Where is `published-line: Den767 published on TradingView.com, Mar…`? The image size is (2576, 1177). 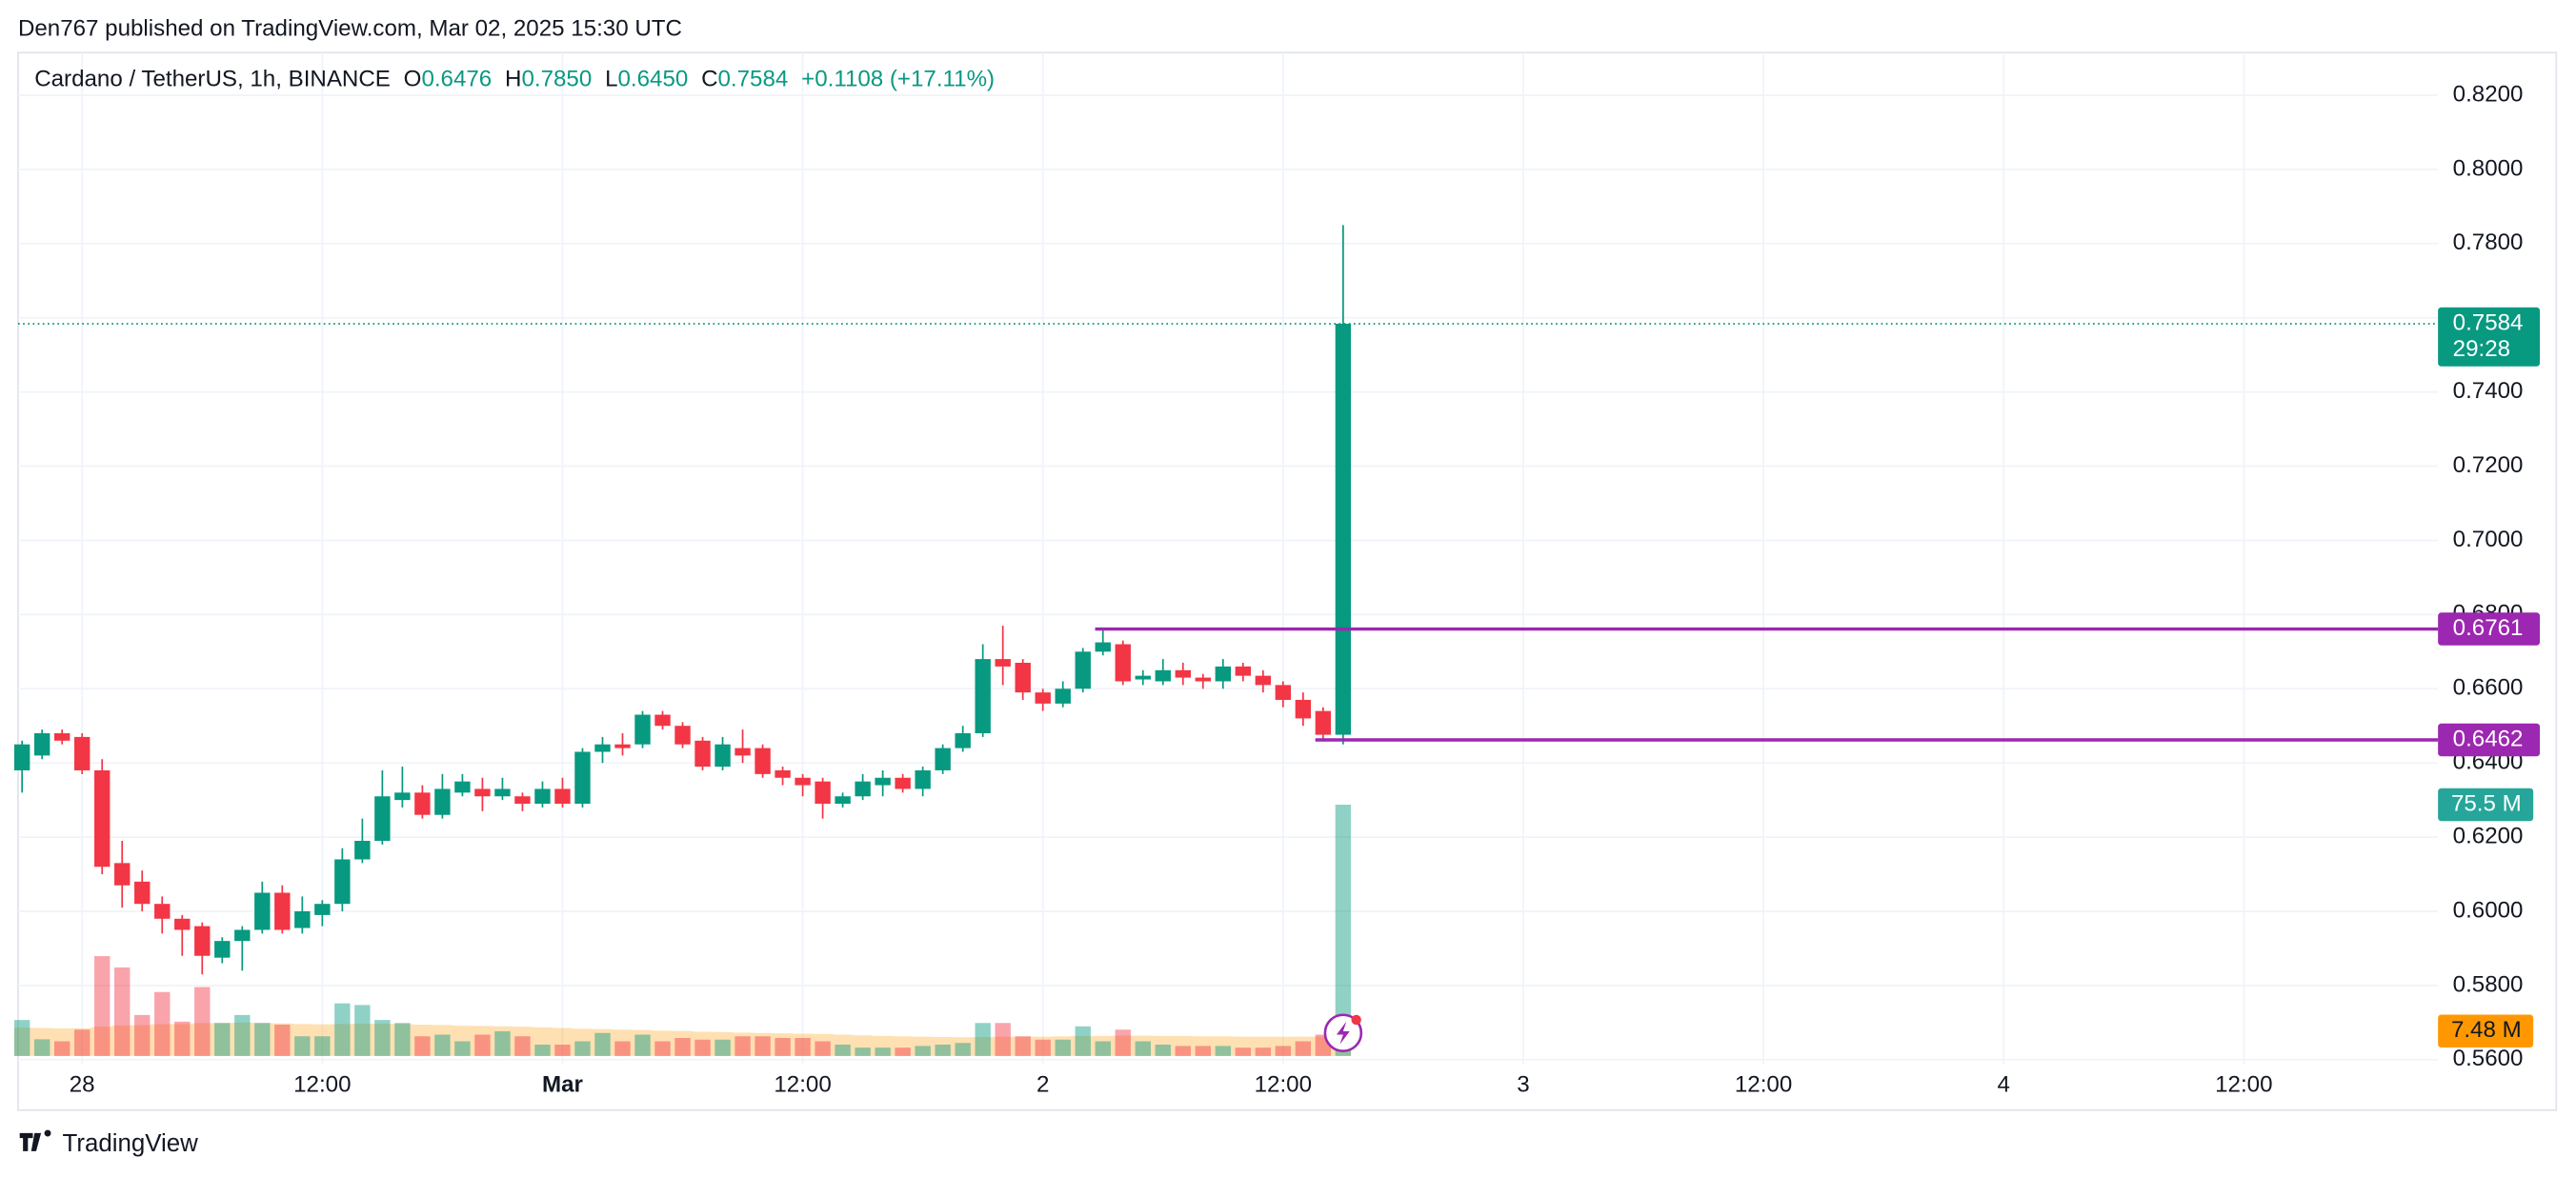
published-line: Den767 published on TradingView.com, Mar… is located at coordinates (350, 28).